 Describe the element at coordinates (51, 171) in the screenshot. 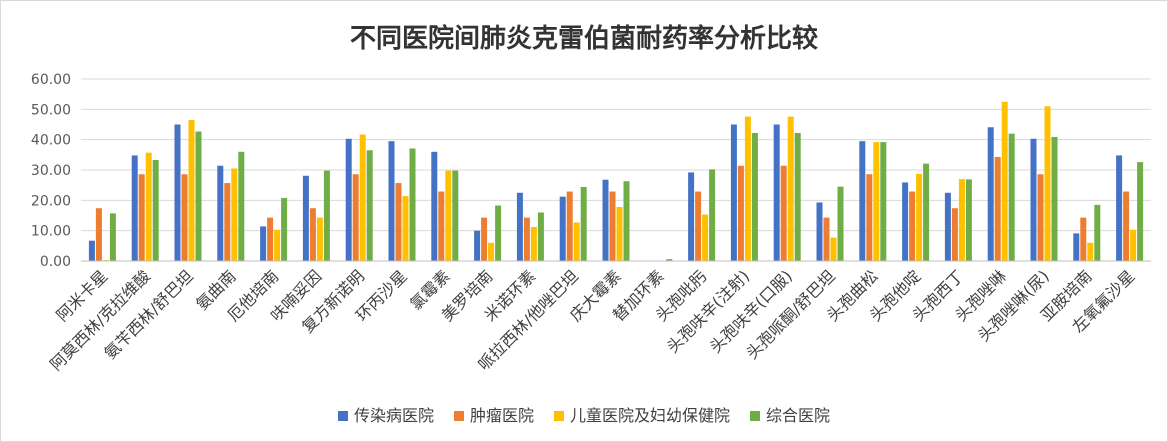

I see `y-axis: 0.00 10.00 20.00 30.00 40.00 50.00 60.00` at that location.